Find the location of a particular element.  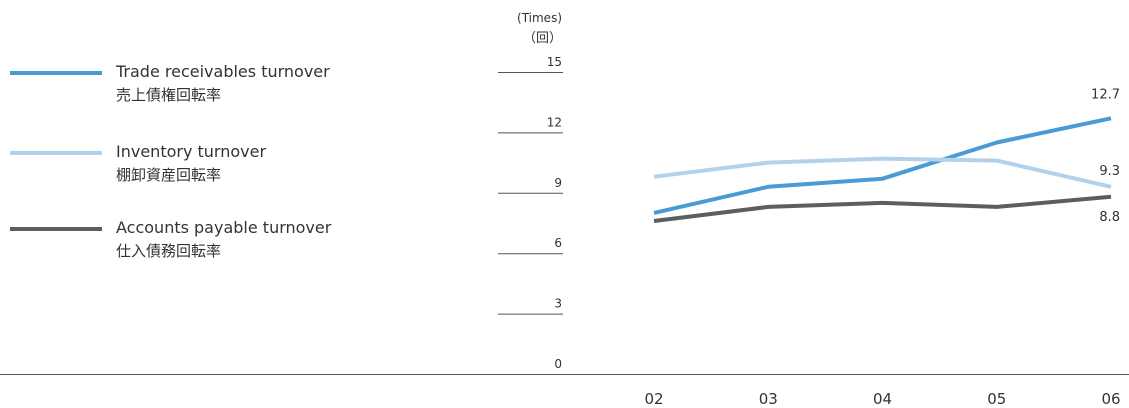

legend-swatch-trade-receivables is located at coordinates (56, 73).